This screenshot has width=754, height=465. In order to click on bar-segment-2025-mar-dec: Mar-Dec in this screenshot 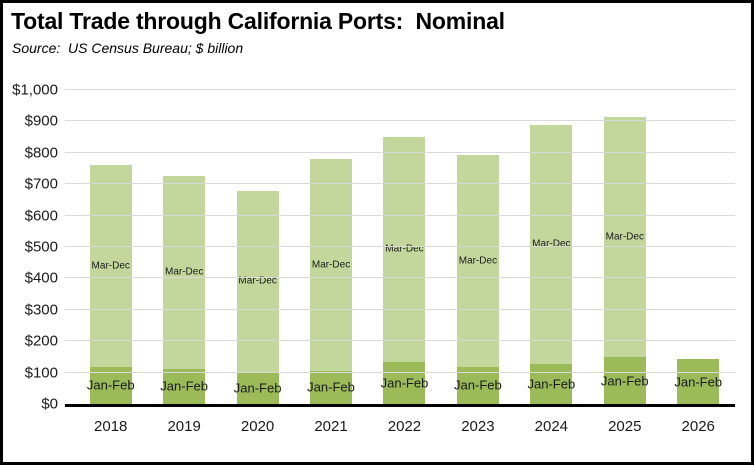, I will do `click(624, 237)`.